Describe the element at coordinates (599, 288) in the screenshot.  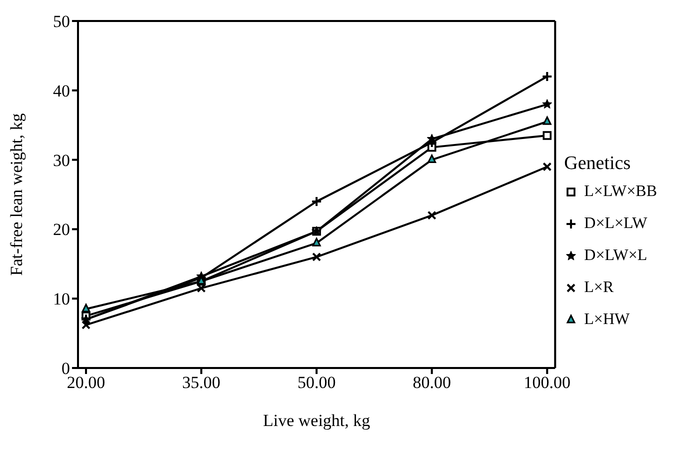
I see `legend-label: L×R` at that location.